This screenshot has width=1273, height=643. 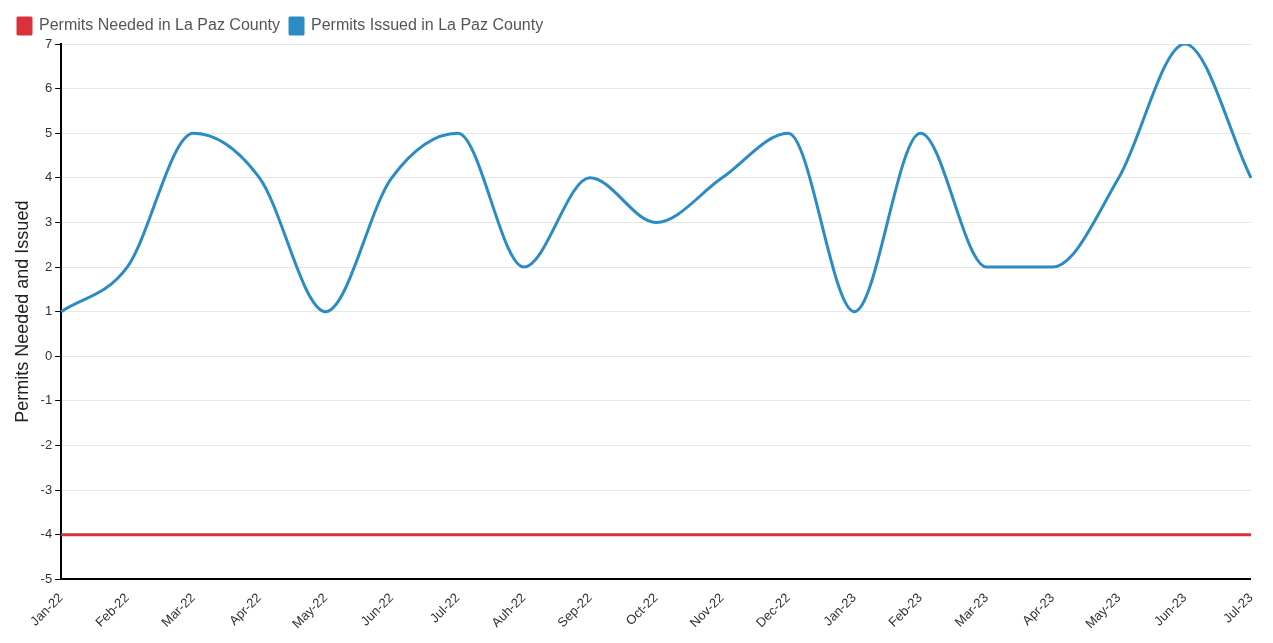 What do you see at coordinates (48, 266) in the screenshot?
I see `y-tick-label: 2` at bounding box center [48, 266].